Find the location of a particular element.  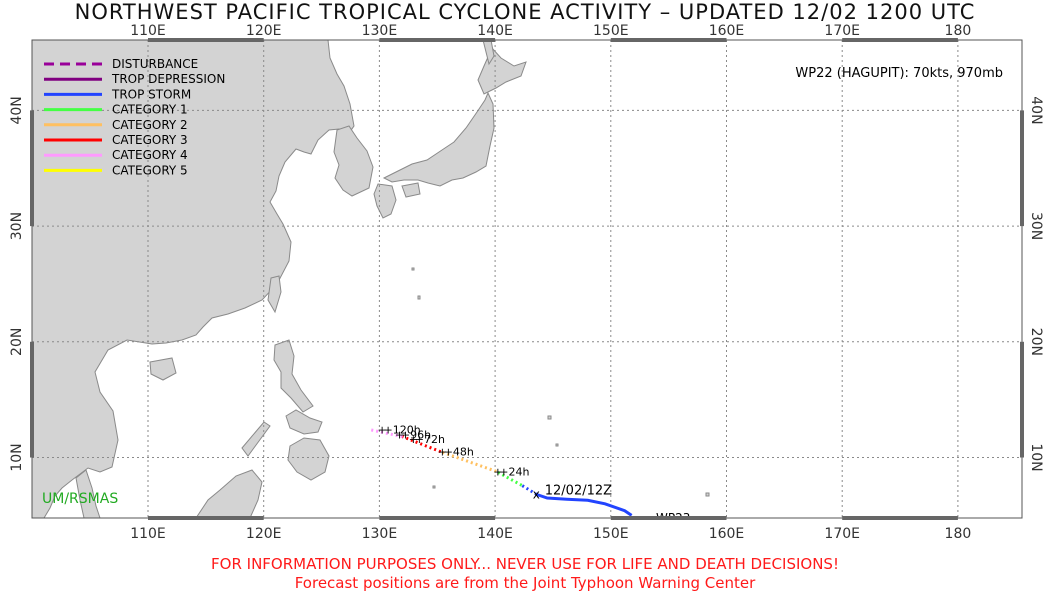

japan-honshu is located at coordinates (438, 139).